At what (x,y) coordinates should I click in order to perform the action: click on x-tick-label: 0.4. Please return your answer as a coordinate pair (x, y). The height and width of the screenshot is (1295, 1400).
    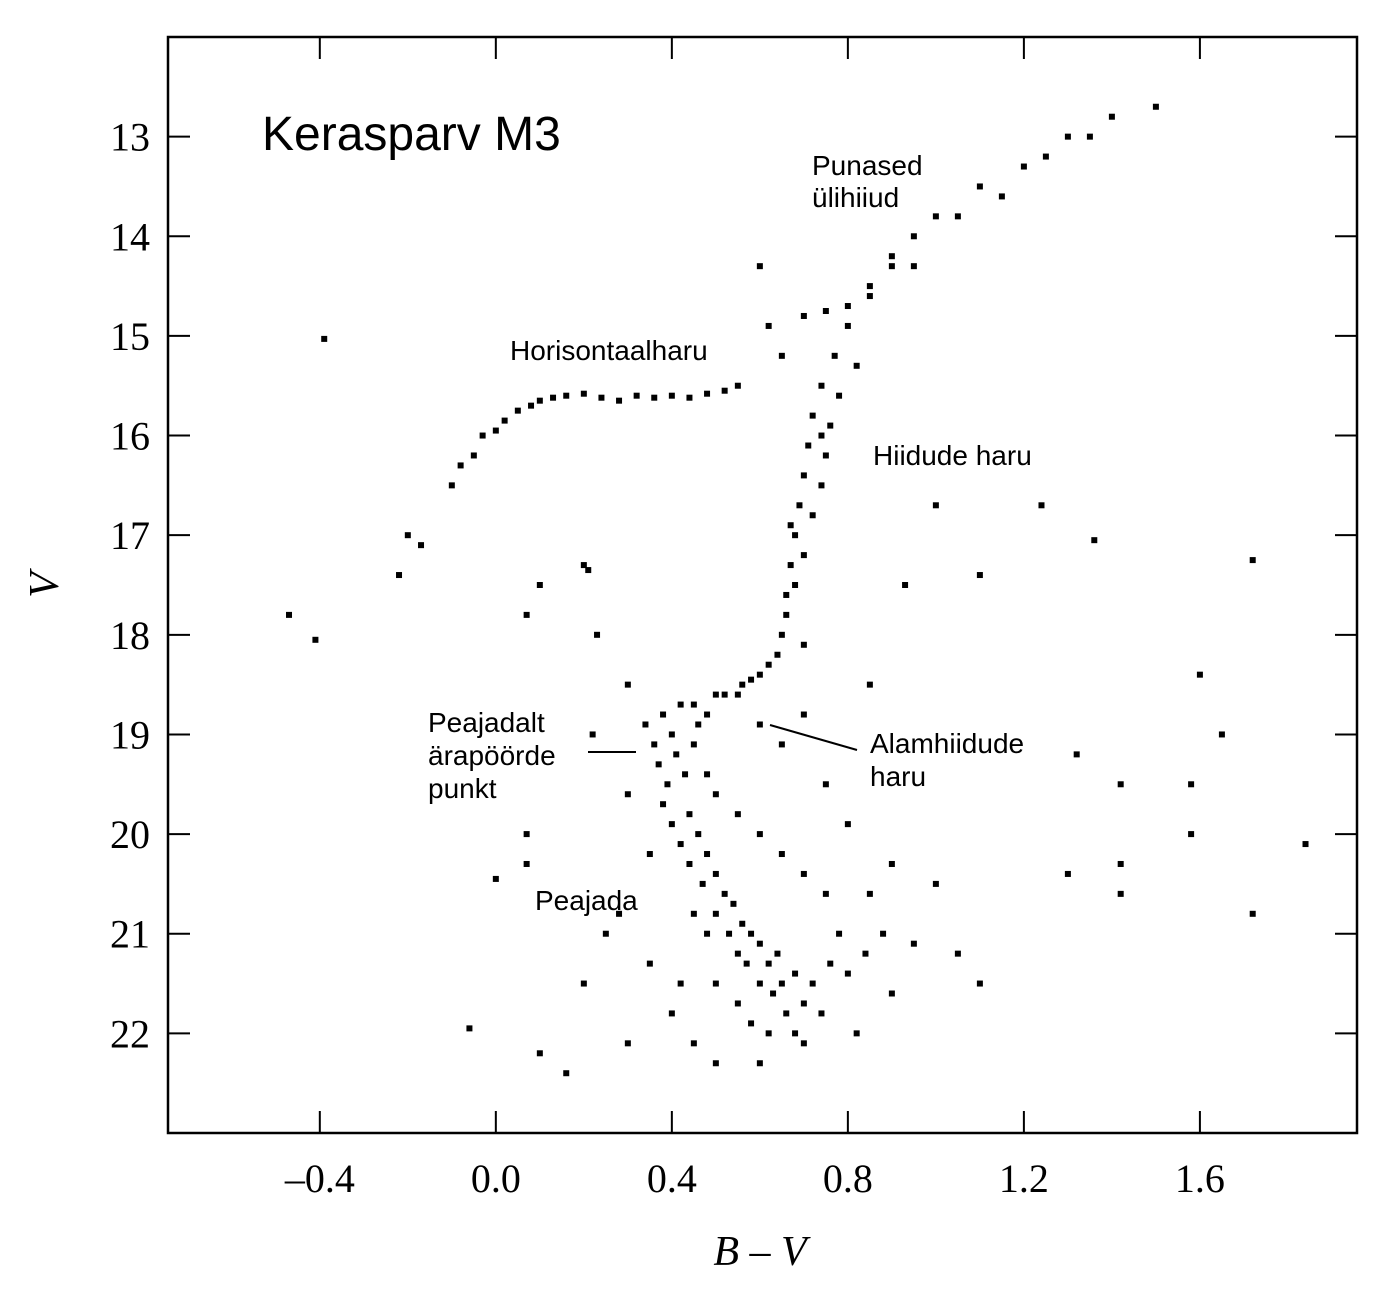
    Looking at the image, I should click on (672, 1178).